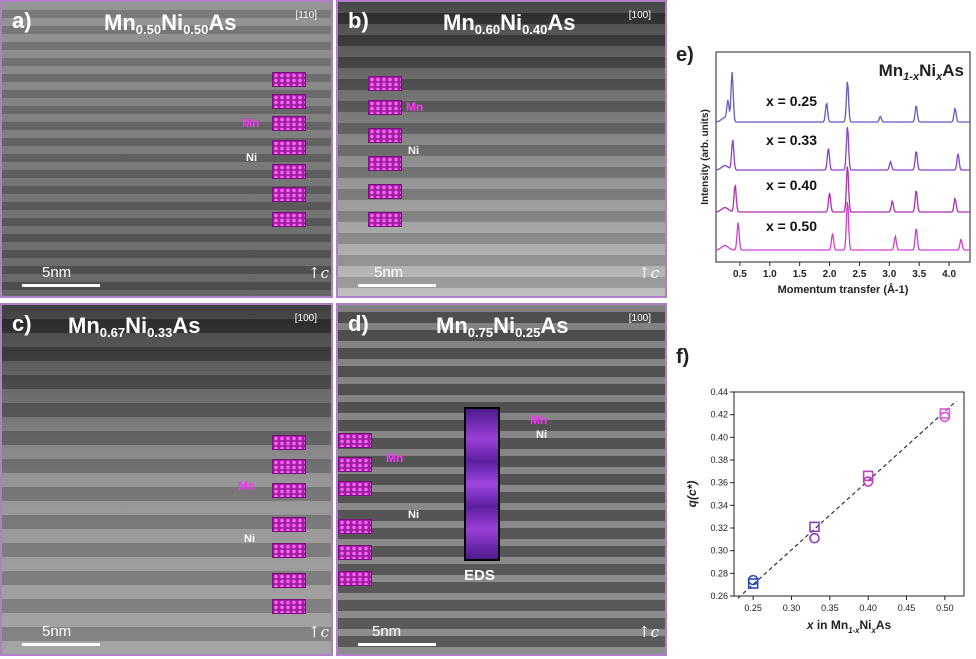 The width and height of the screenshot is (976, 659). Describe the element at coordinates (479, 575) in the screenshot. I see `eds-label: EDS` at that location.